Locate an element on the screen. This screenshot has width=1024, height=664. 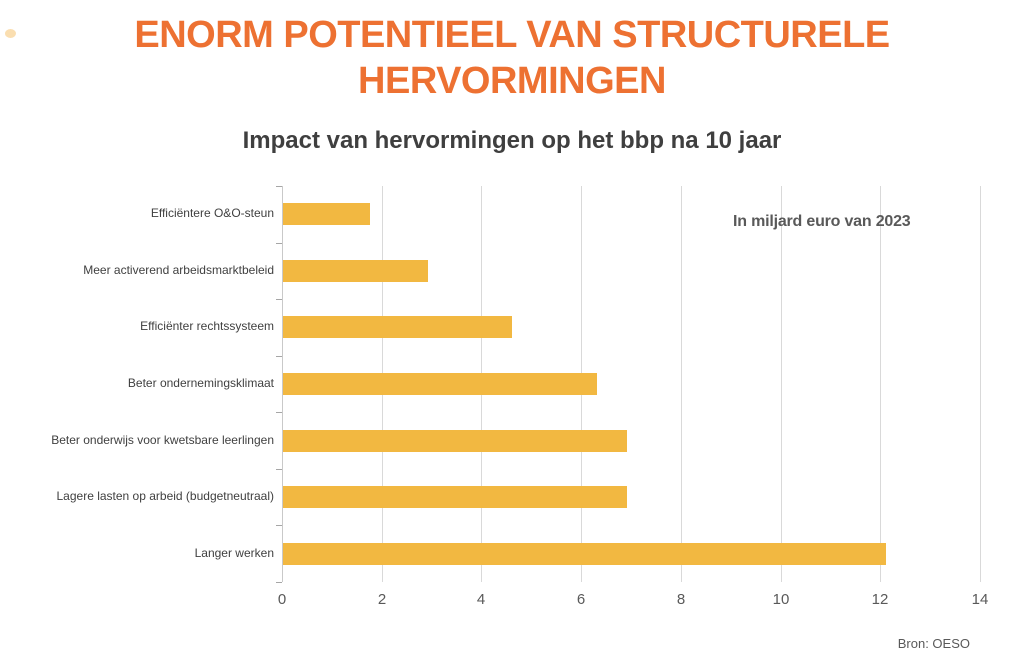
category-label: Meer activerend arbeidsmarktbeleid is located at coordinates (178, 270).